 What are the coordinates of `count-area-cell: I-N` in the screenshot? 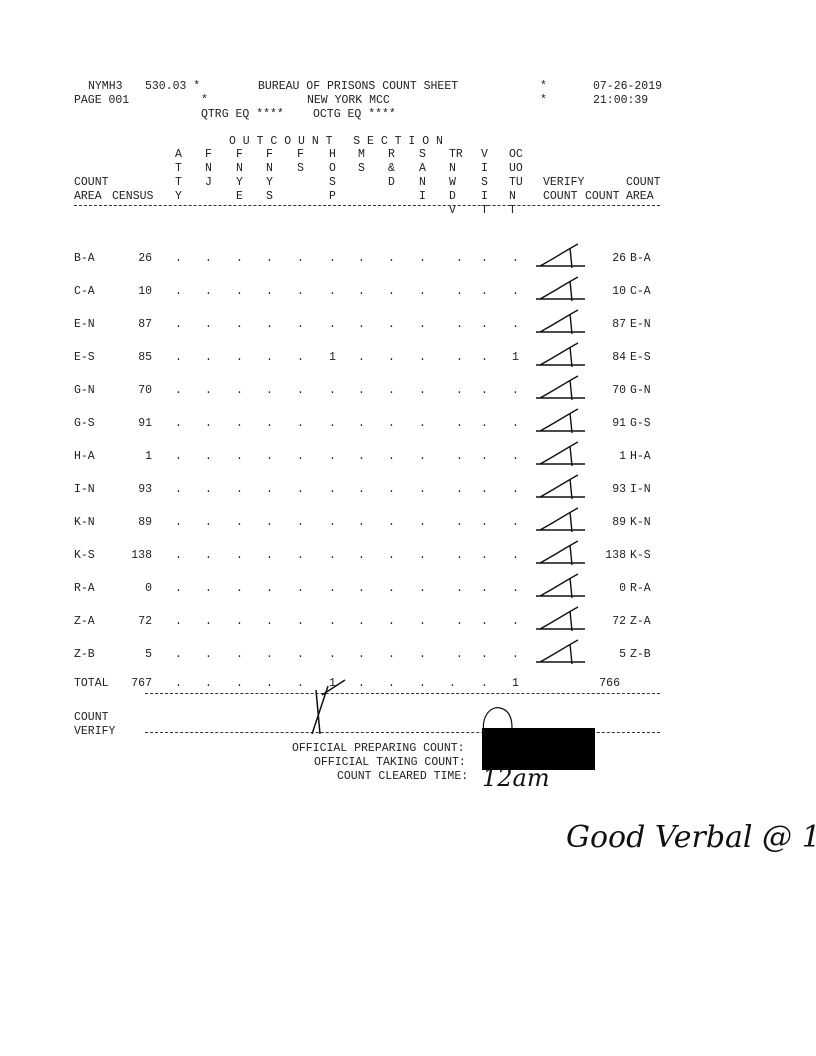 It's located at (640, 489).